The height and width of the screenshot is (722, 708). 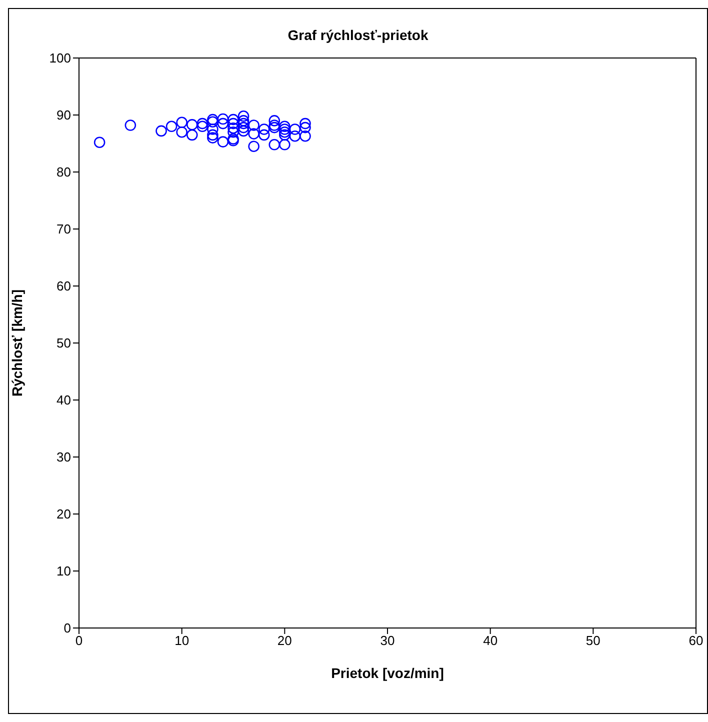 What do you see at coordinates (16, 343) in the screenshot?
I see `y-axis-title: Rýchlosť [km/h]` at bounding box center [16, 343].